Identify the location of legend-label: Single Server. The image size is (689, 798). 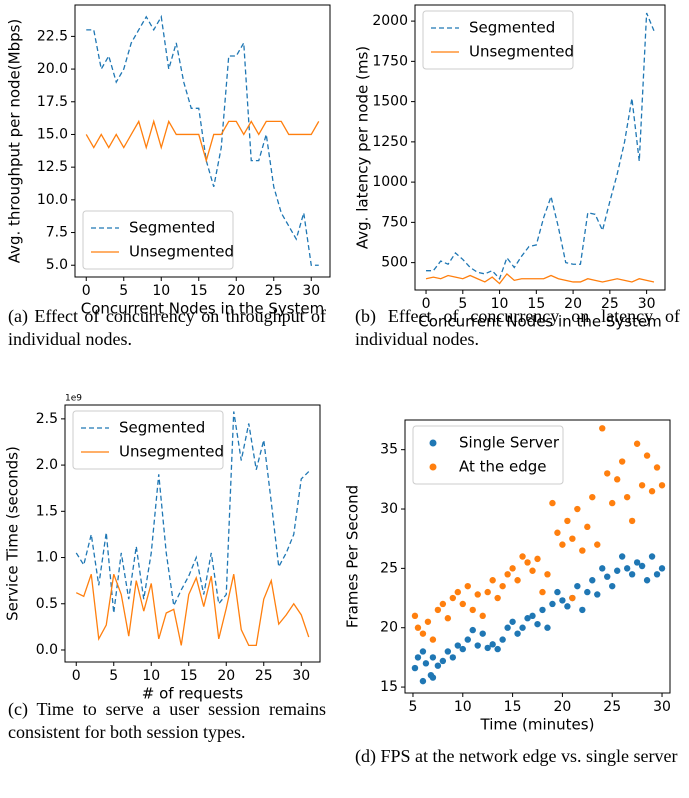
(509, 443).